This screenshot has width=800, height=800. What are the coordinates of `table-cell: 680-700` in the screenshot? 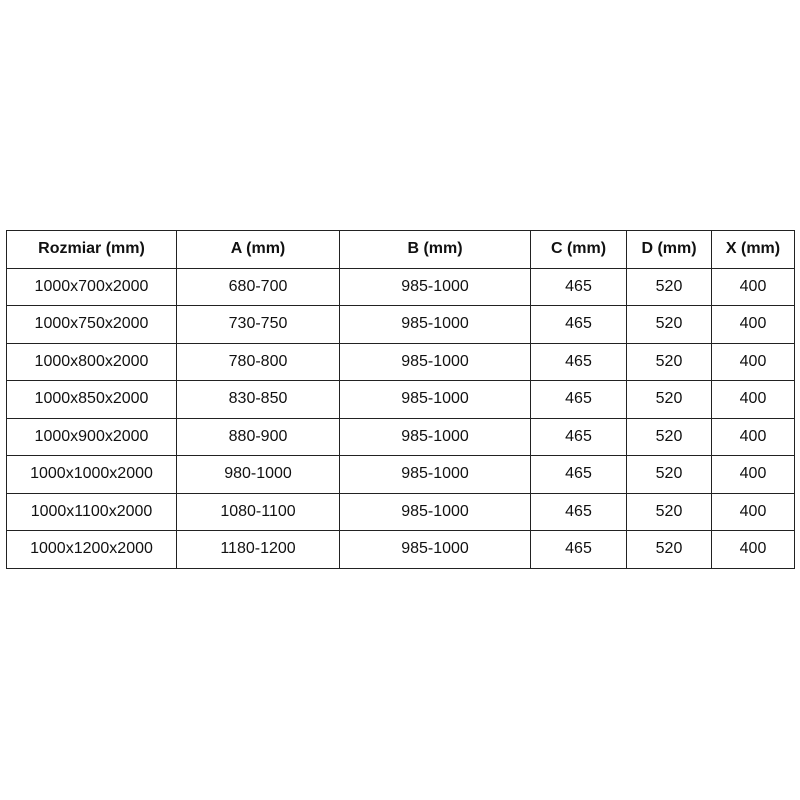 It's located at (258, 286).